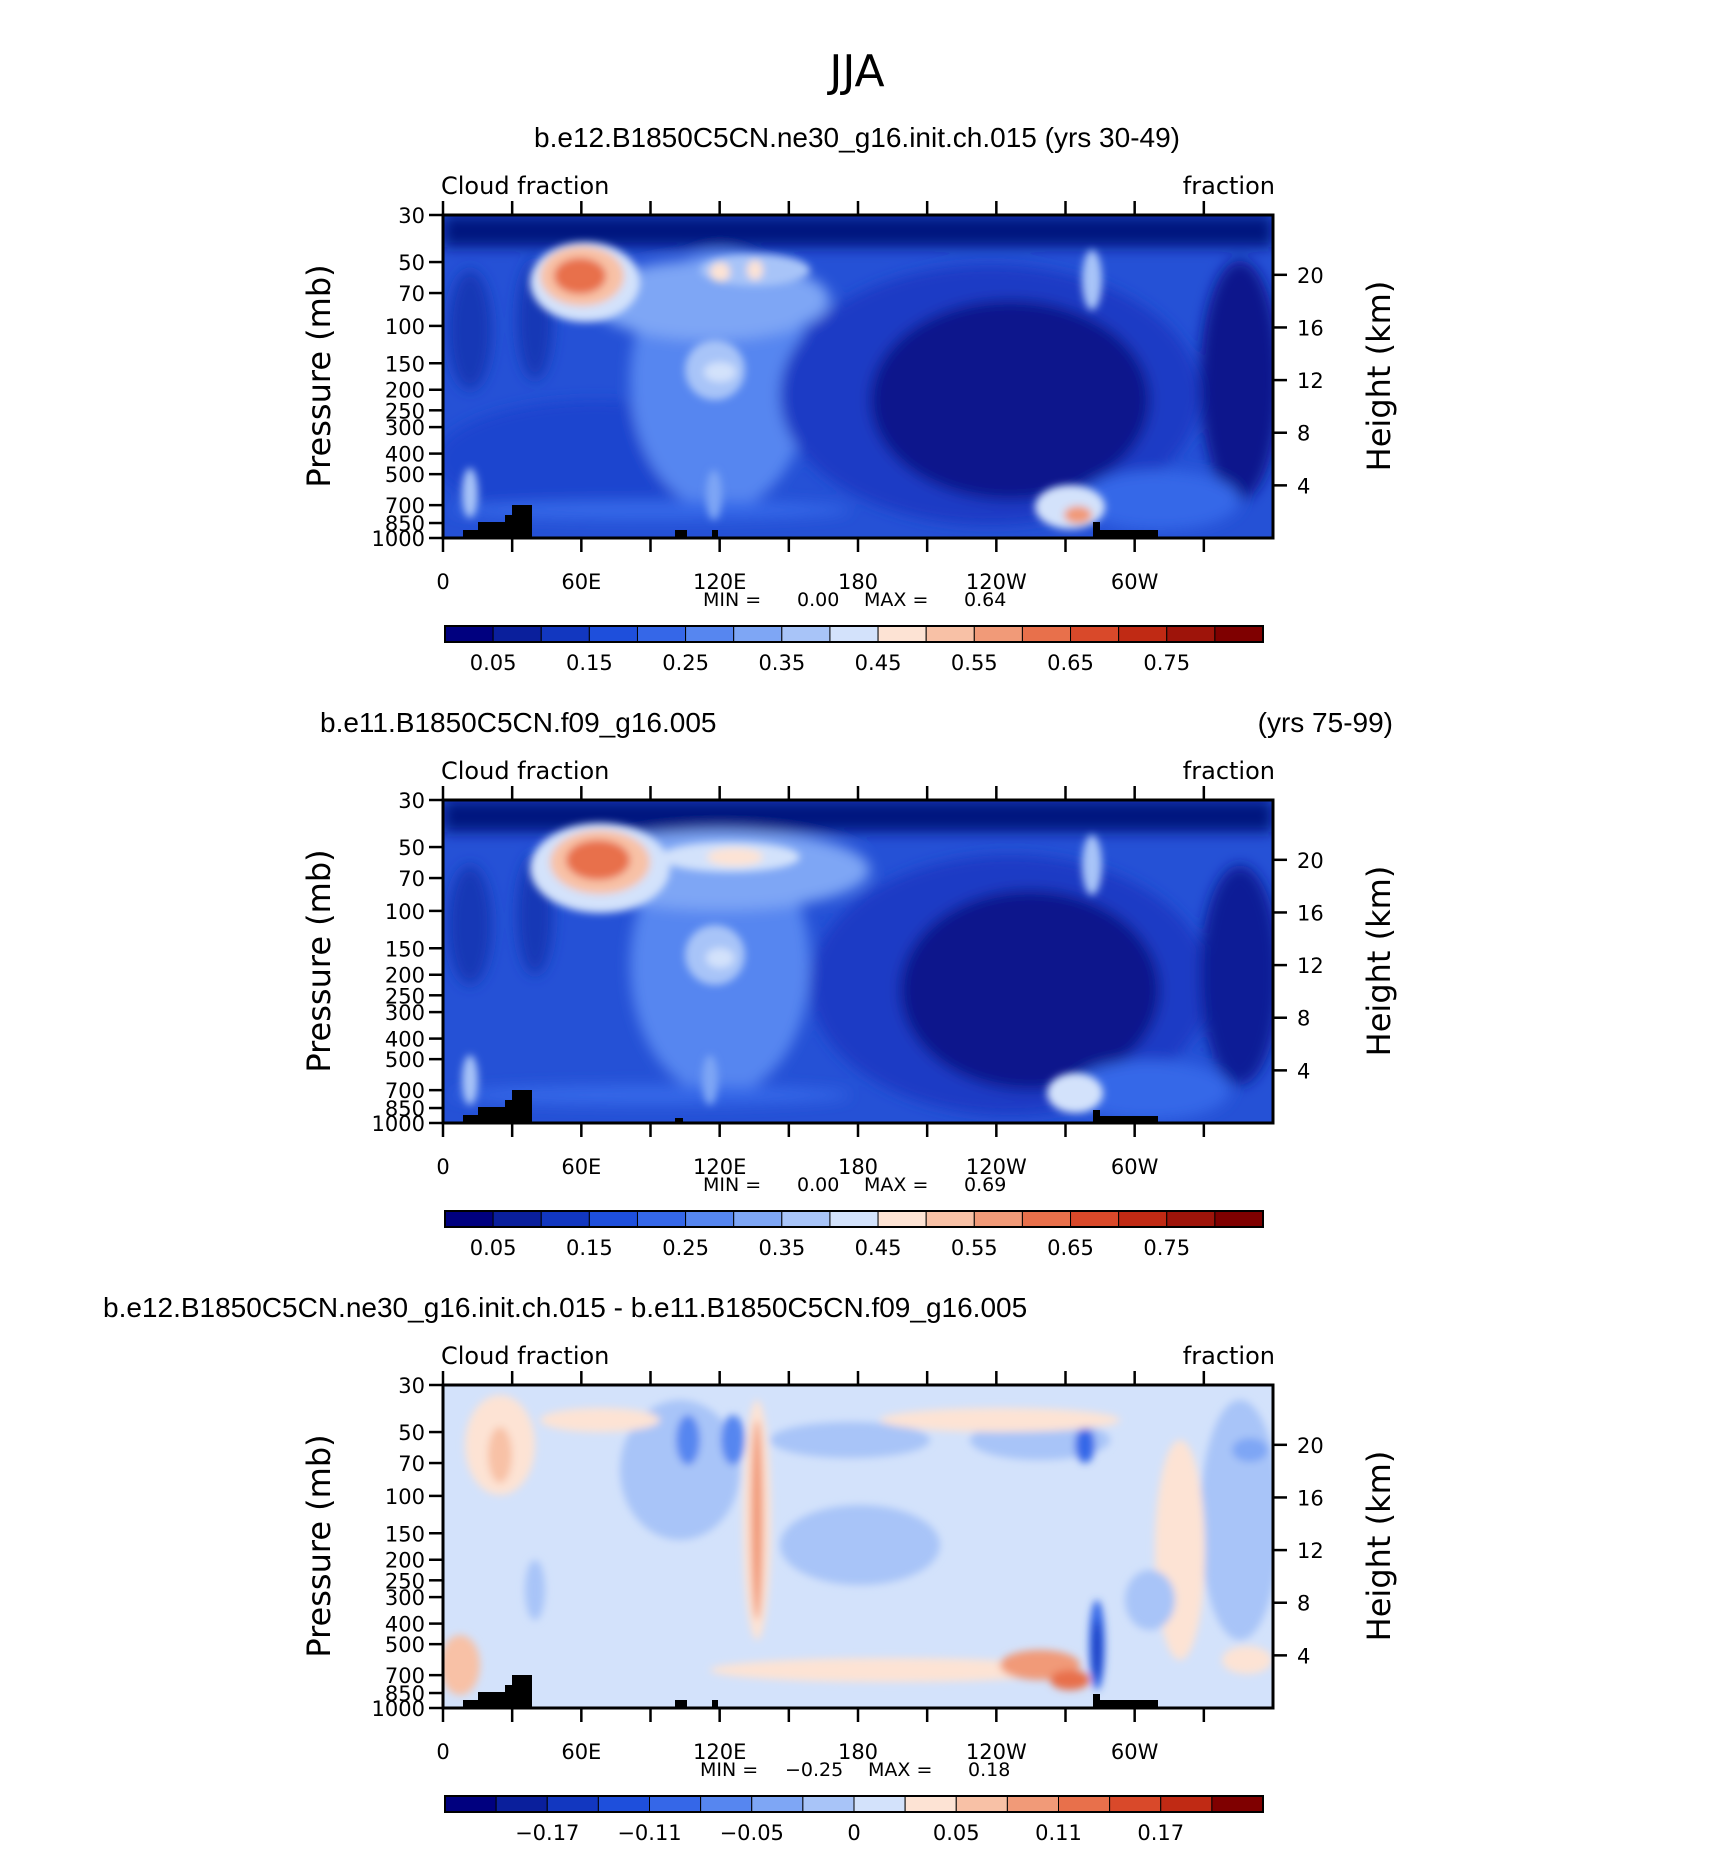  I want to click on panel-2-terrain, so click(810, 1106).